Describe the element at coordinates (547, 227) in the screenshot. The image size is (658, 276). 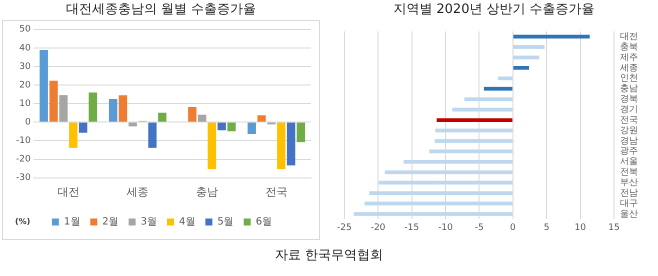
I see `x-tick-label: 5` at that location.